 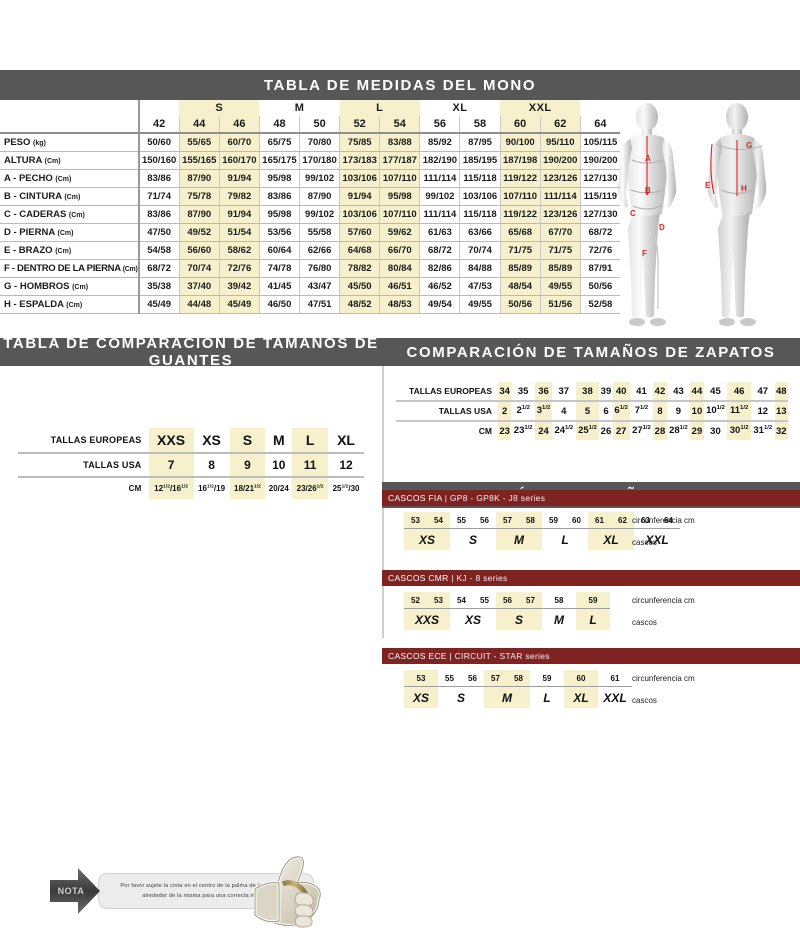 What do you see at coordinates (70, 160) in the screenshot?
I see `mono-row-header: ALTURA (Cm)` at bounding box center [70, 160].